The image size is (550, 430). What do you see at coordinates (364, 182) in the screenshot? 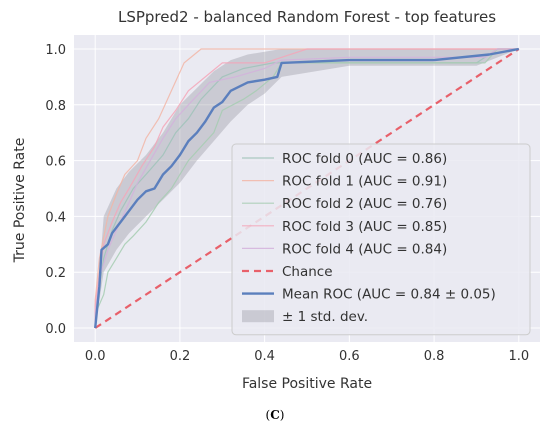
I see `legend-label: ROC fold 1 (AUC = 0.91)` at bounding box center [364, 182].